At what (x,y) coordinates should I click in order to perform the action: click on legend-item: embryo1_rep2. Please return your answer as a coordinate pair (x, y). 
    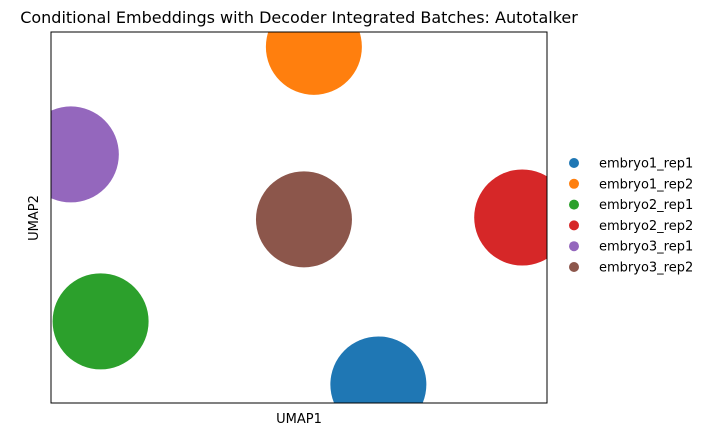
    Looking at the image, I should click on (631, 184).